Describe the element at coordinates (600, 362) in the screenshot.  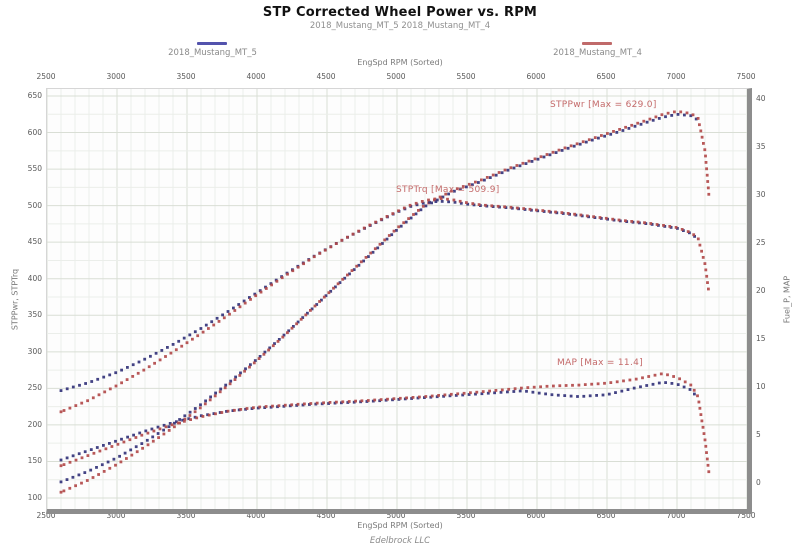
I see `annotation-map-max: MAP [Max = 11.4]` at that location.